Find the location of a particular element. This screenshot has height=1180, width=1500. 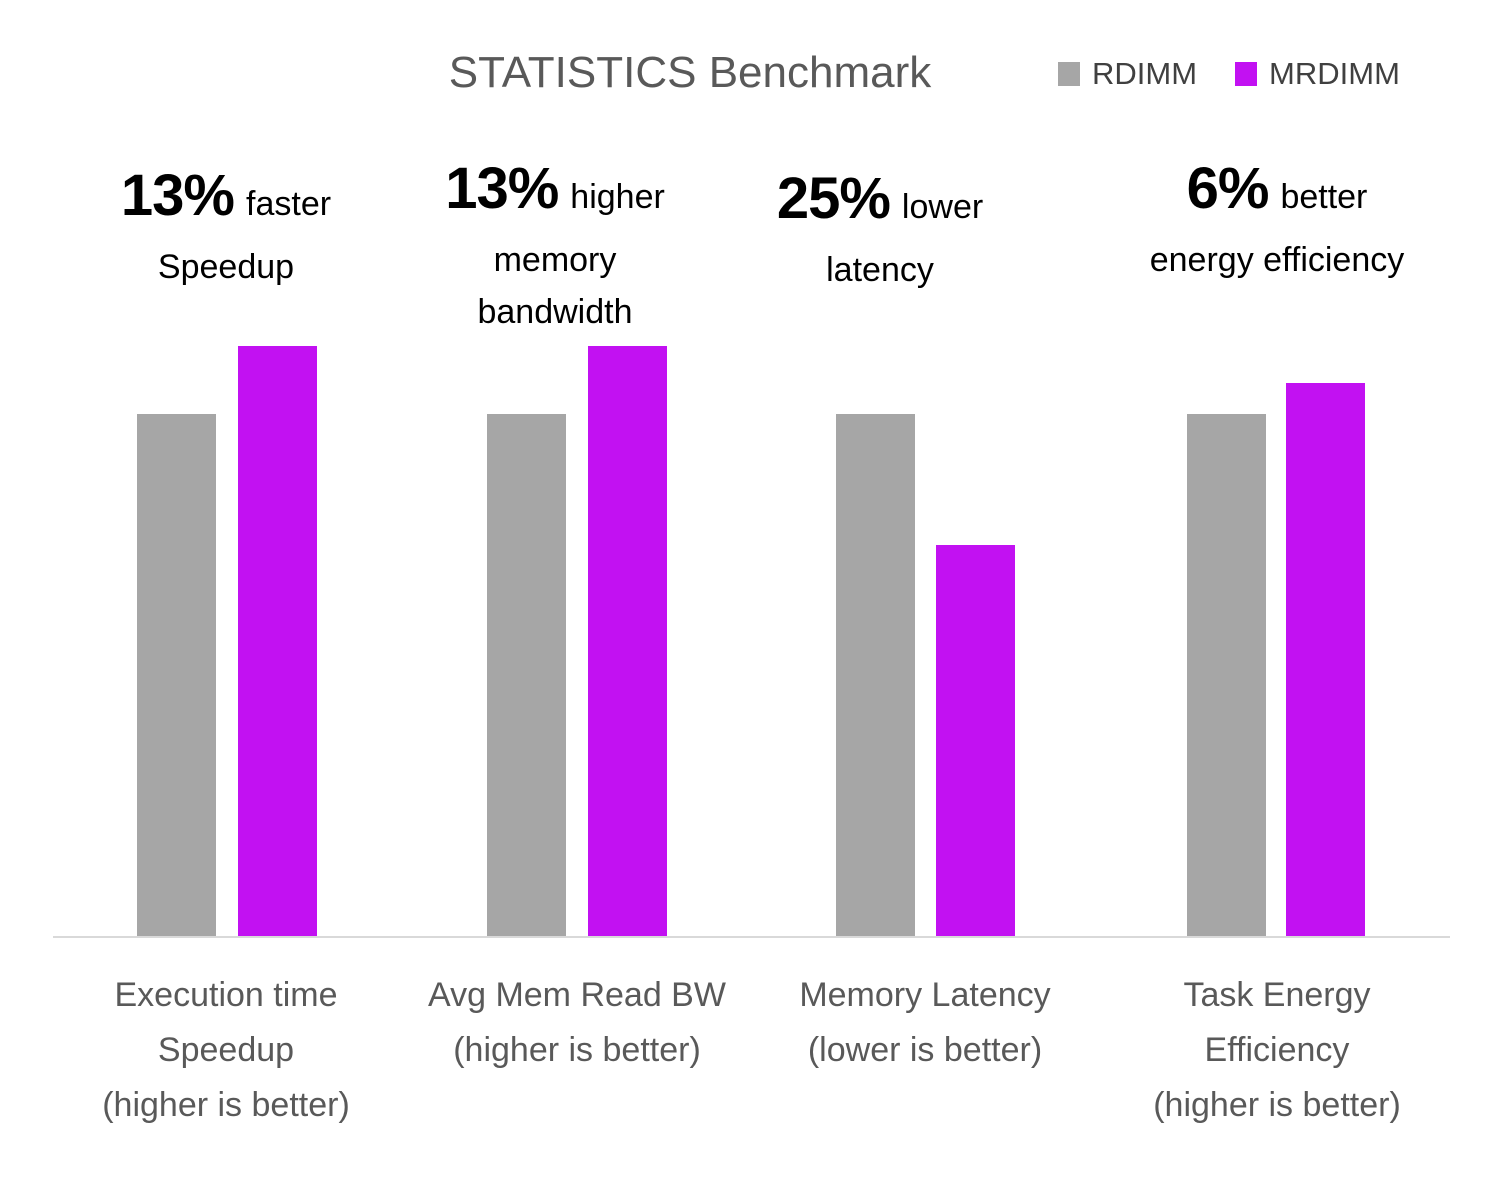

annotation-detail: energy efficiency is located at coordinates (1277, 260).